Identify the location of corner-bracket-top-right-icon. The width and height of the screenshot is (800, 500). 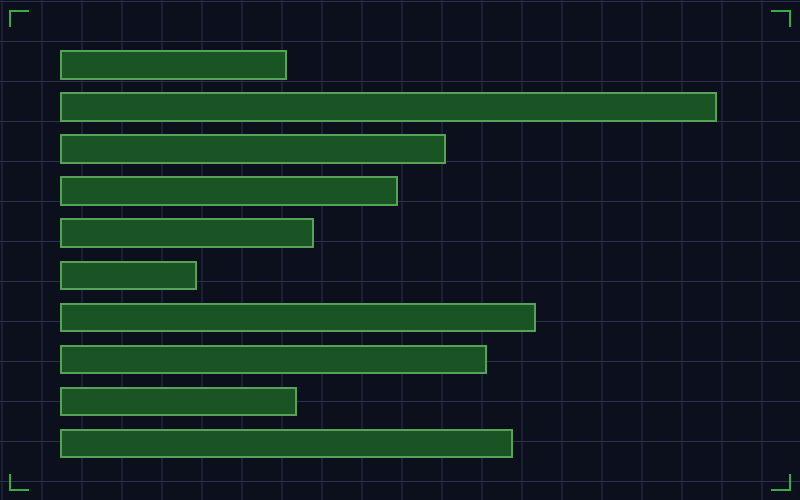
(781, 18).